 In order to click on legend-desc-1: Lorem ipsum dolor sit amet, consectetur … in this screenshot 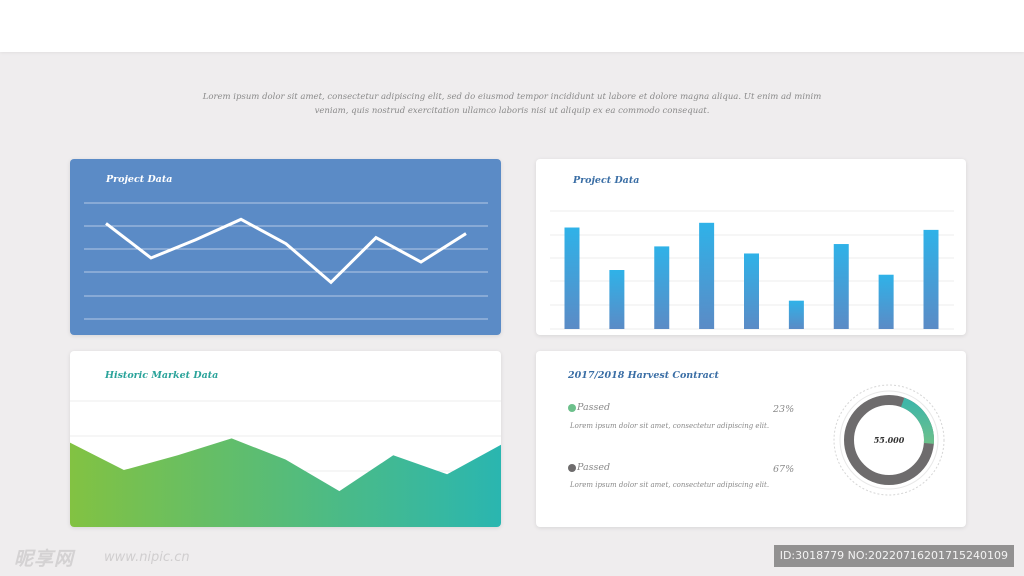, I will do `click(670, 426)`.